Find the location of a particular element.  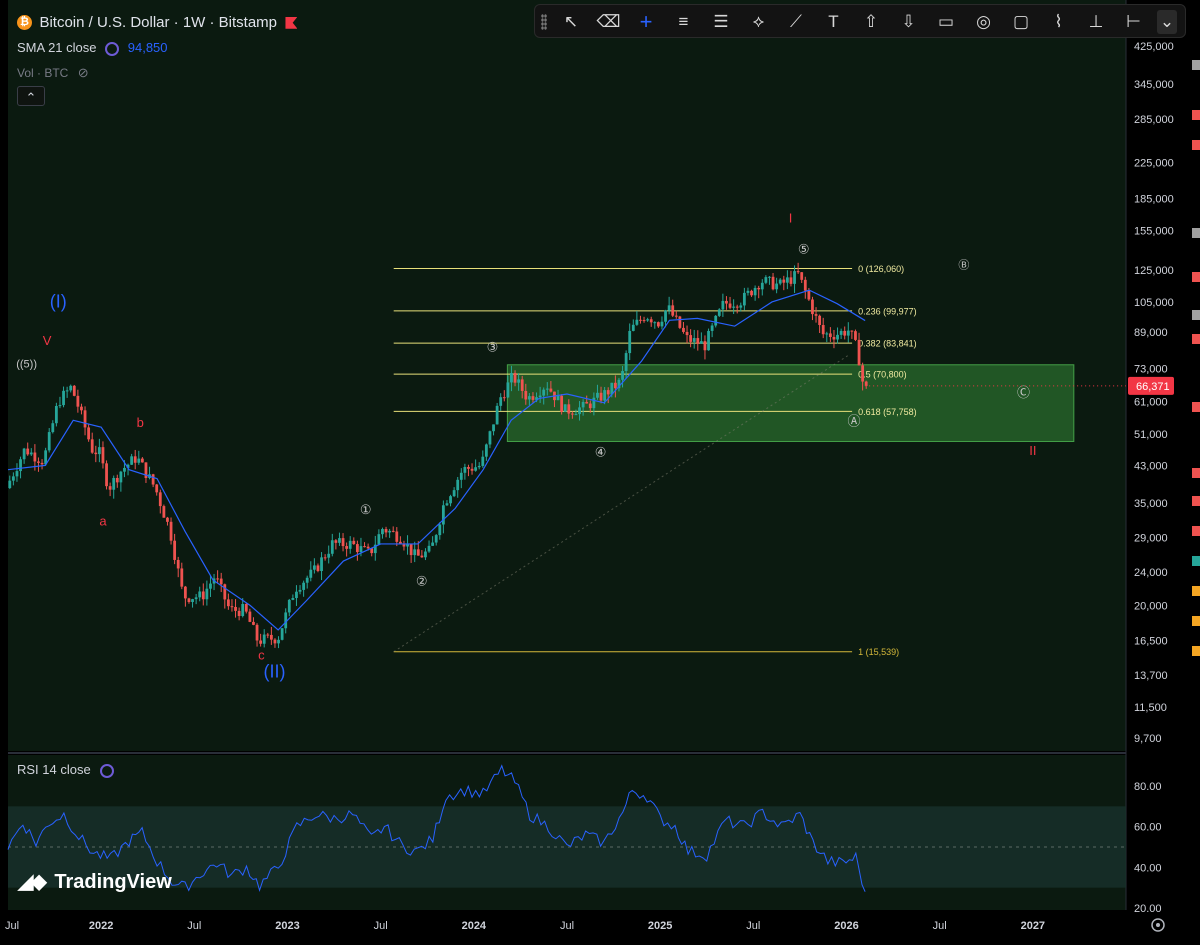

arrow-up-icon: ⇧ is located at coordinates (871, 21).